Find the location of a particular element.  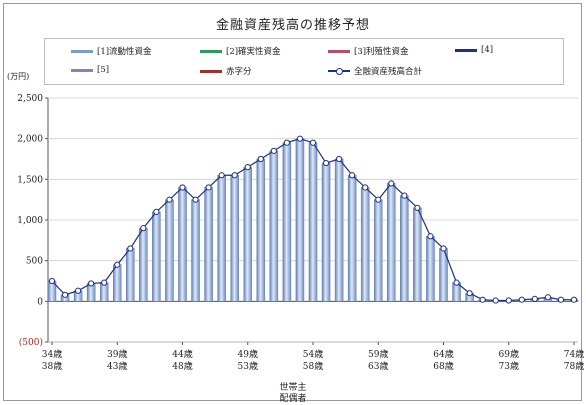

x-tick-label-head: 64歳 is located at coordinates (443, 354).